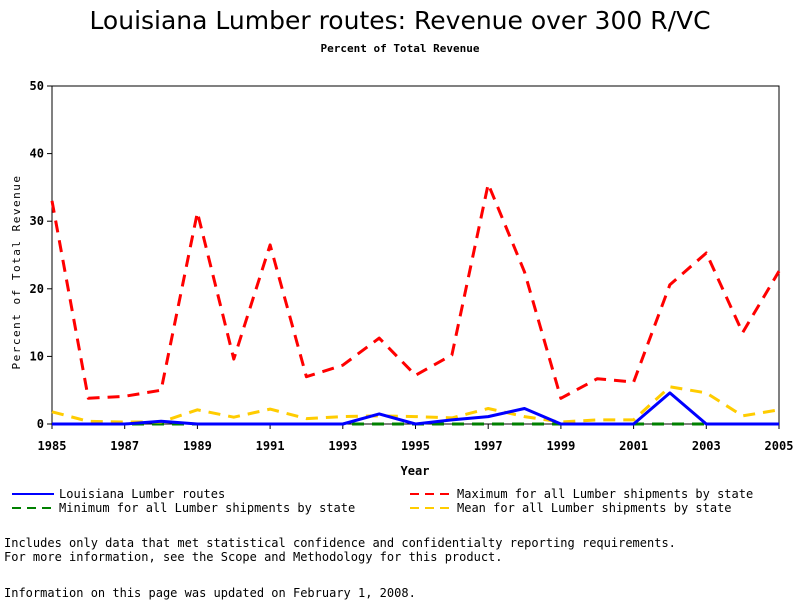  I want to click on legend-label: Mean for all Lumber shipments by state, so click(594, 508).